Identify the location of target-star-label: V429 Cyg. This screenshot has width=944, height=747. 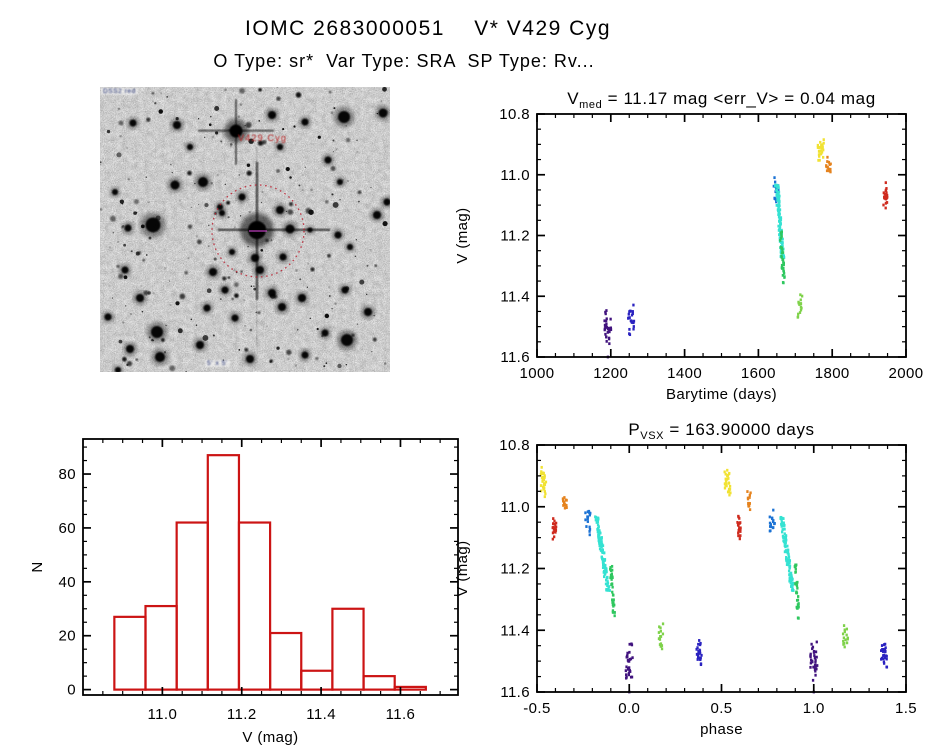
(263, 138).